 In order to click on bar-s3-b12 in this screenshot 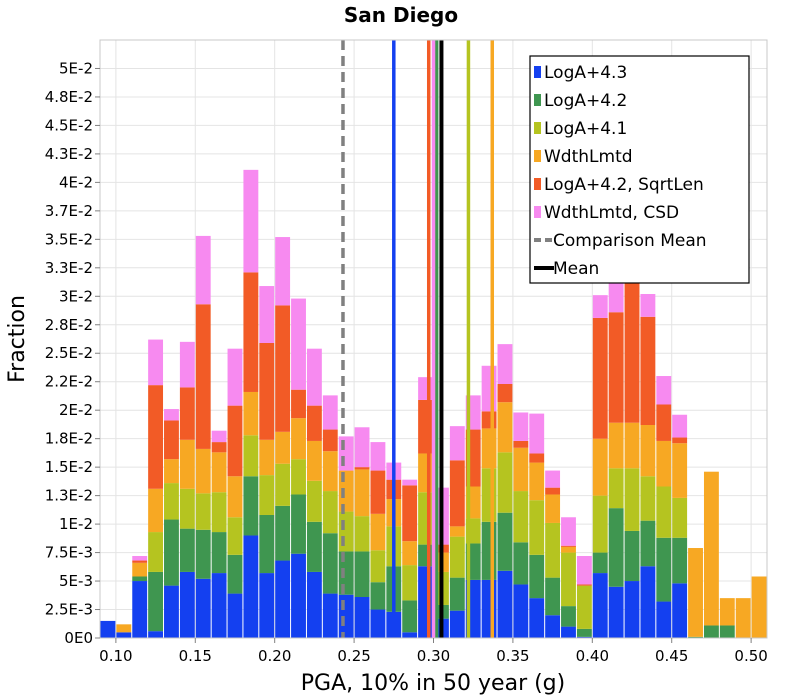, I will do `click(298, 439)`.